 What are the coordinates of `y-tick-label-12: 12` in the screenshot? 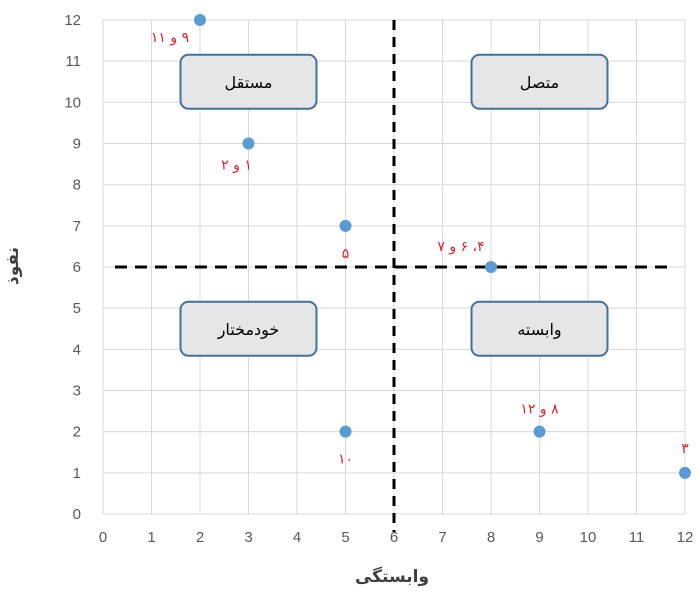 It's located at (72, 20).